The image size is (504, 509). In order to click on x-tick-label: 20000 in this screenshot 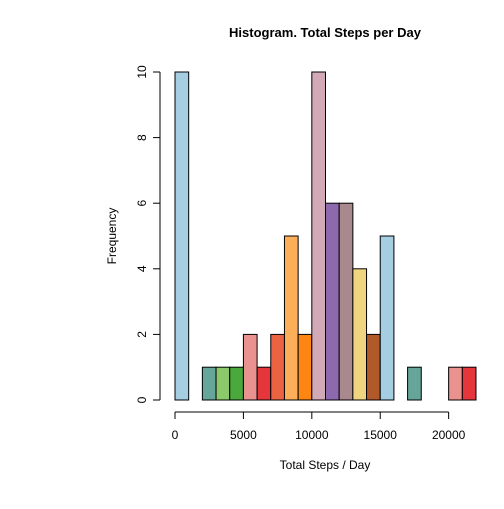, I will do `click(449, 435)`.